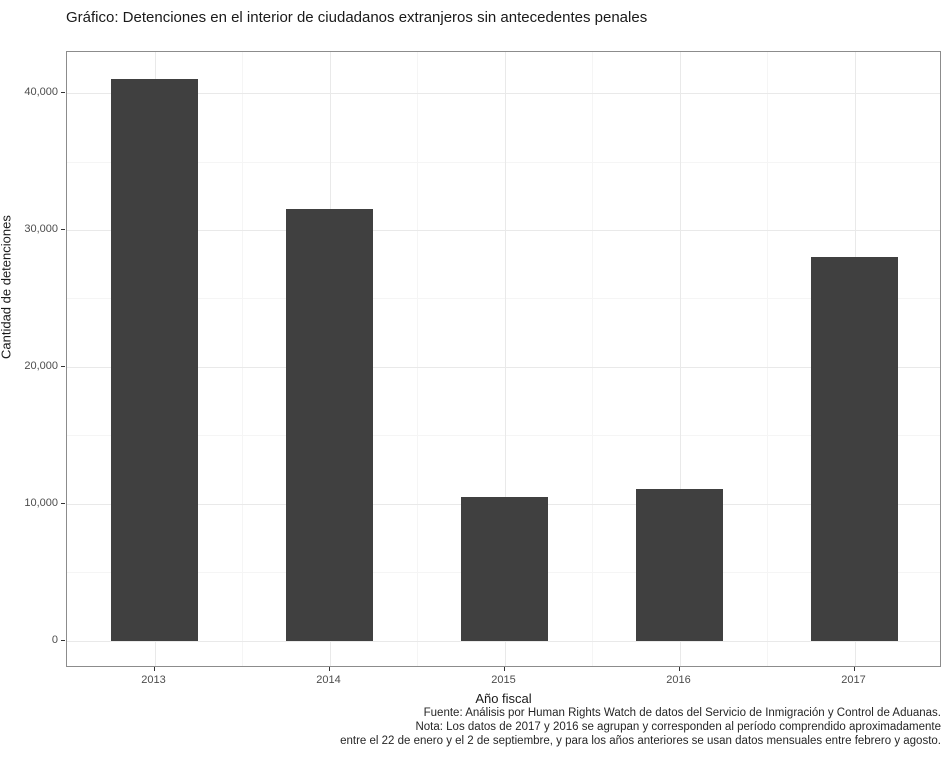 Image resolution: width=946 pixels, height=757 pixels. Describe the element at coordinates (328, 680) in the screenshot. I see `x-tick-label-2014: 2014` at that location.